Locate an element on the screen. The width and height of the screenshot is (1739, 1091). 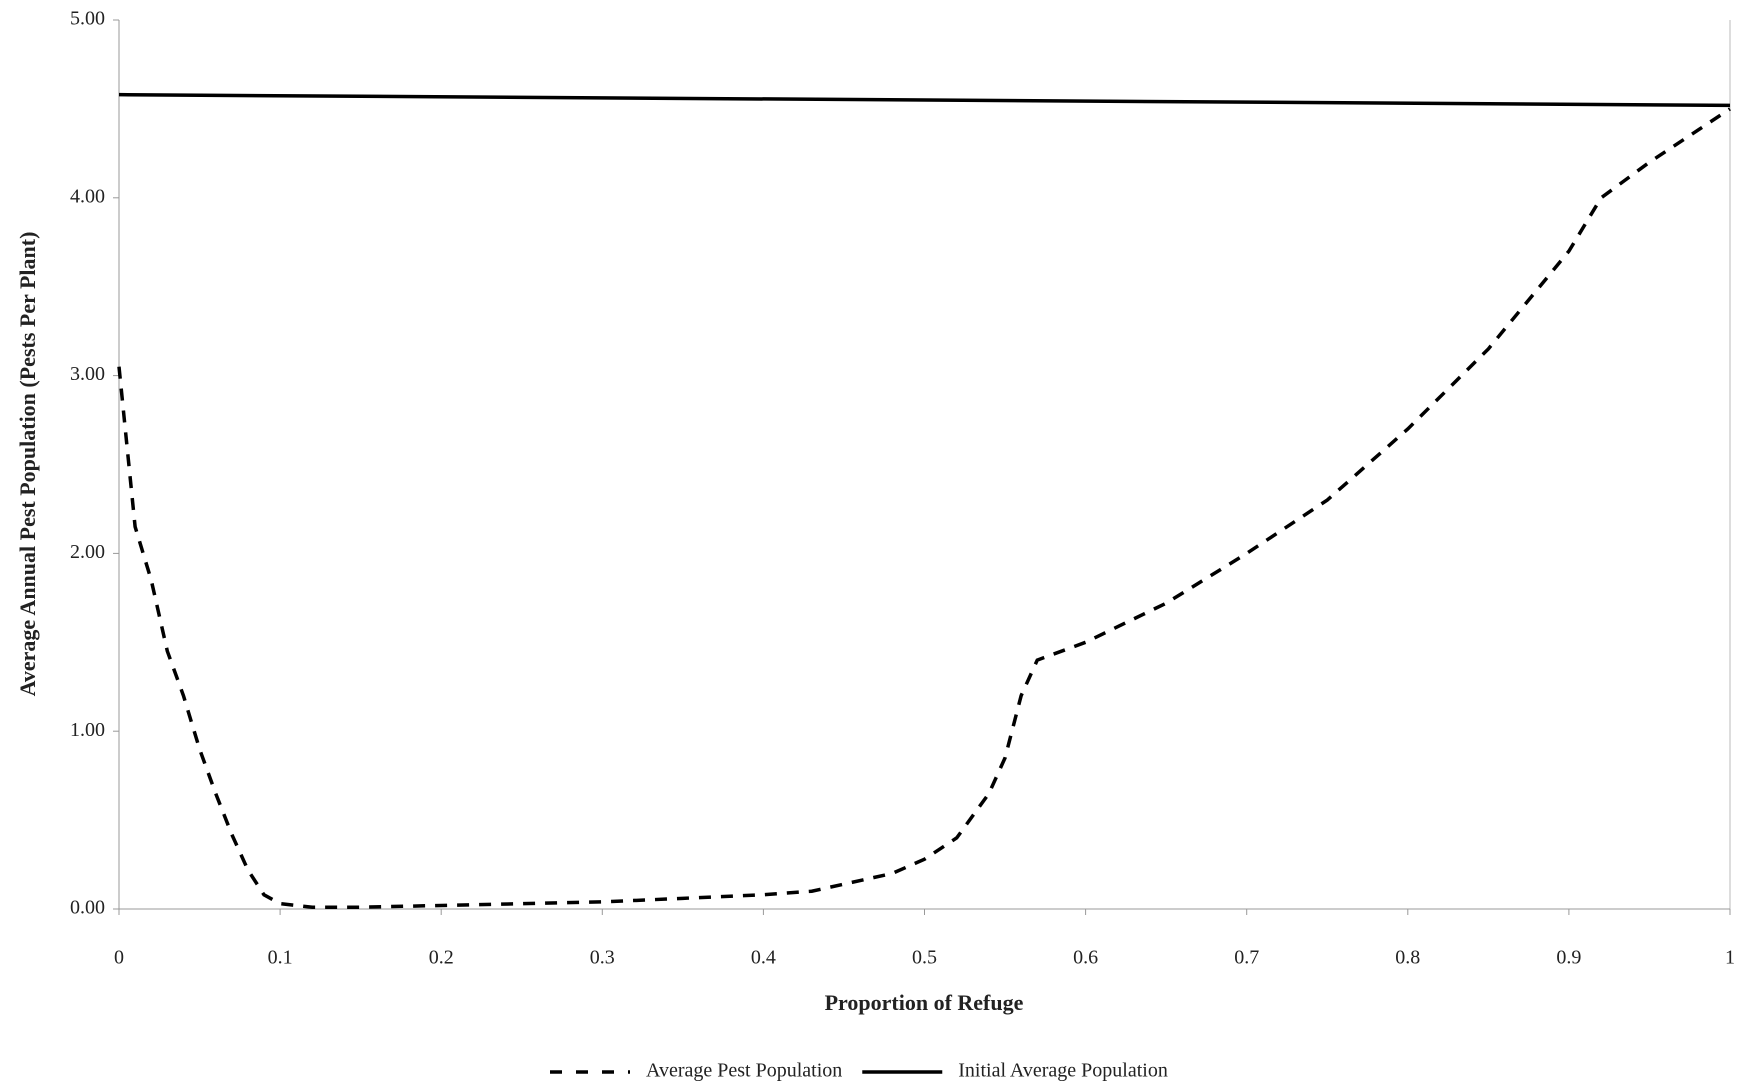
x-tick-label: 0.9 is located at coordinates (1568, 958).